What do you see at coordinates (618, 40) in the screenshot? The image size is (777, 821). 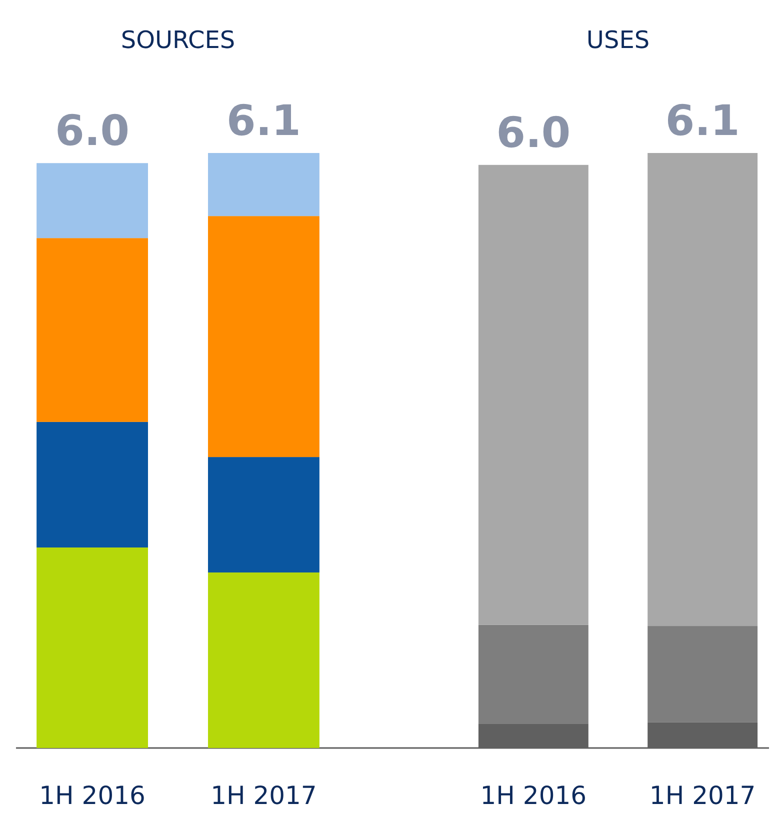 I see `chart-title: USES` at bounding box center [618, 40].